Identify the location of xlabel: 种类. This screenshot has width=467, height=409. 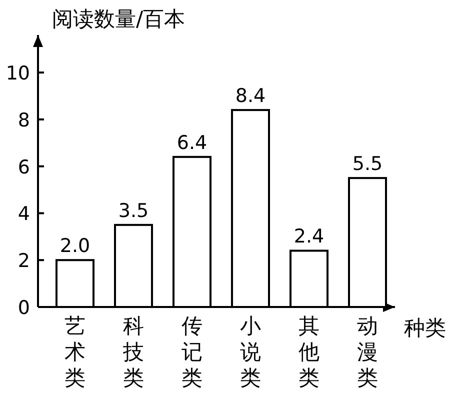
(425, 328).